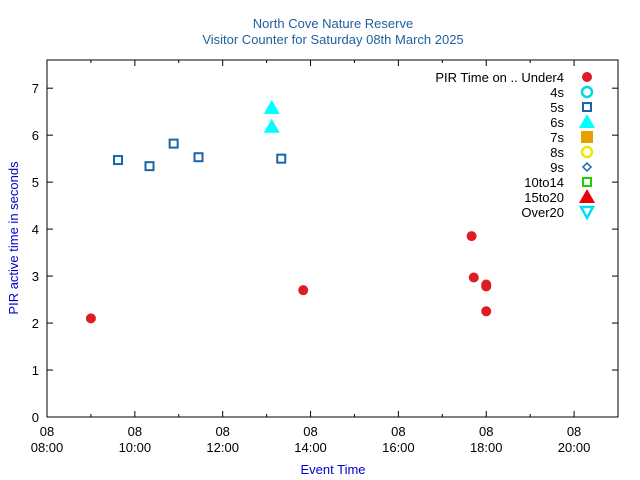  I want to click on legend-label-9s: 9s, so click(557, 167).